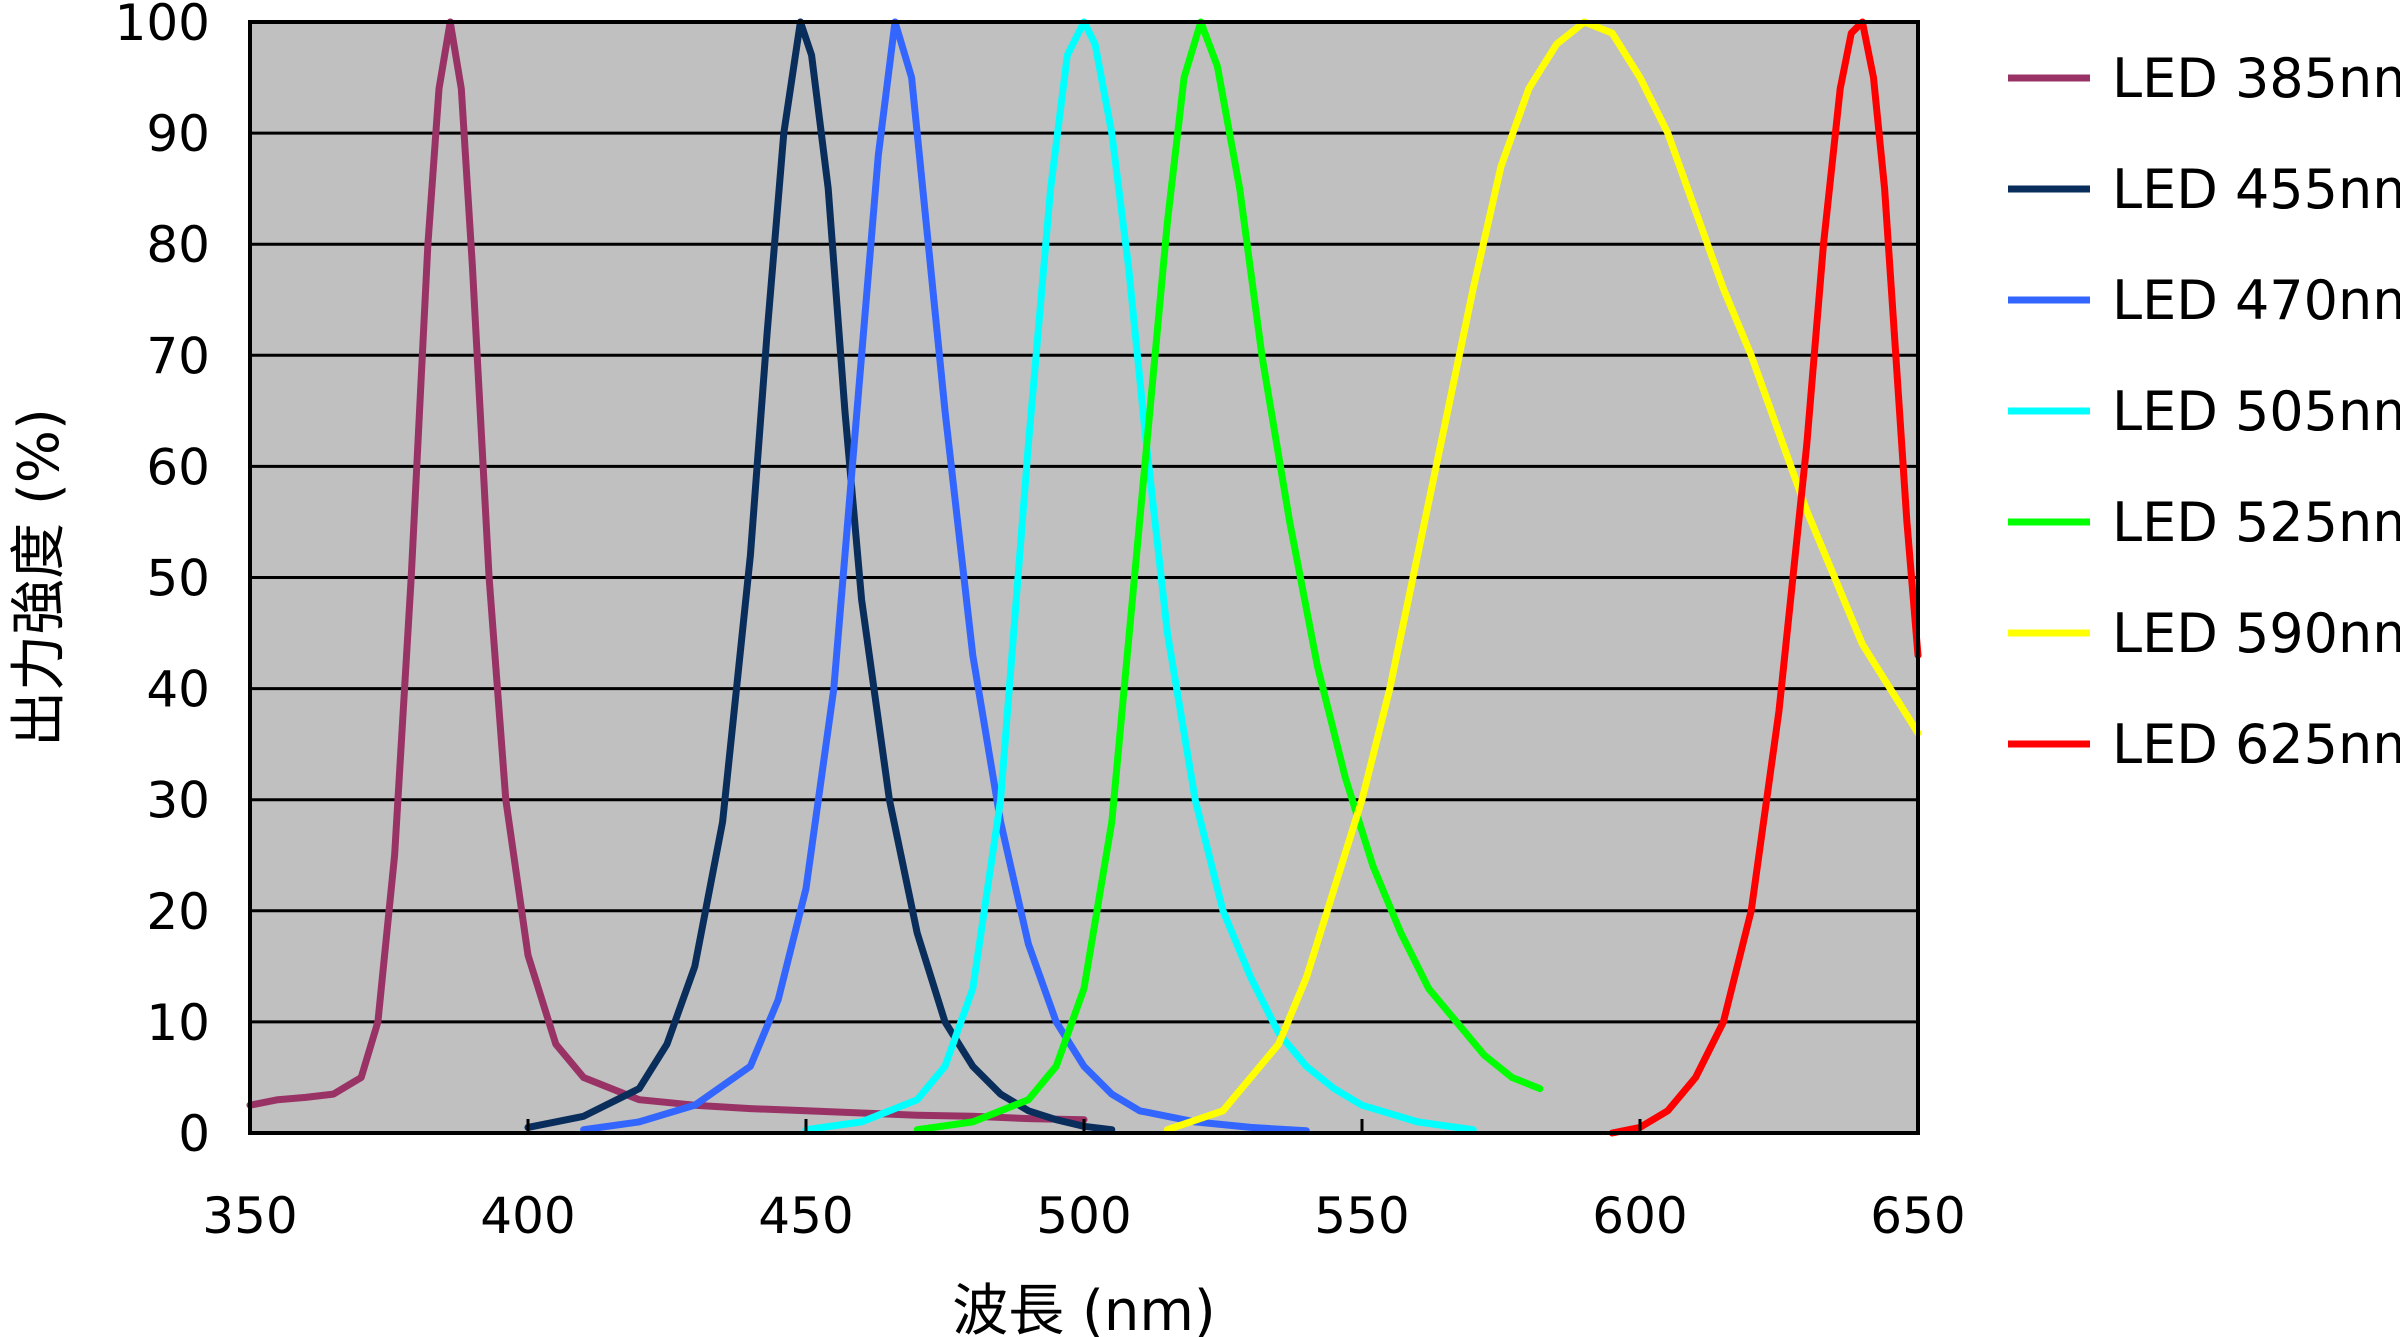  What do you see at coordinates (39, 577) in the screenshot?
I see `y-axis-title: 出力強度 (%)` at bounding box center [39, 577].